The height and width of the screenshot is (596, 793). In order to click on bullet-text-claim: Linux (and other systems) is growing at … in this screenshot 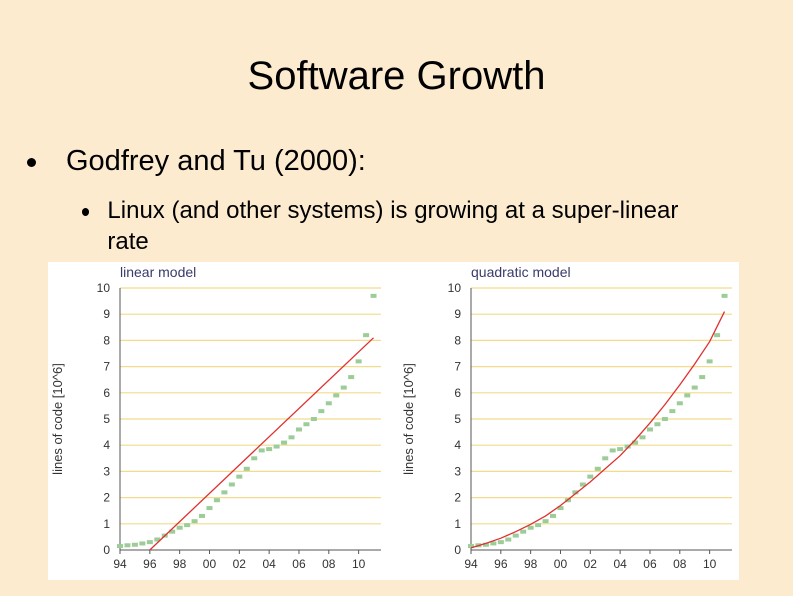, I will do `click(393, 226)`.